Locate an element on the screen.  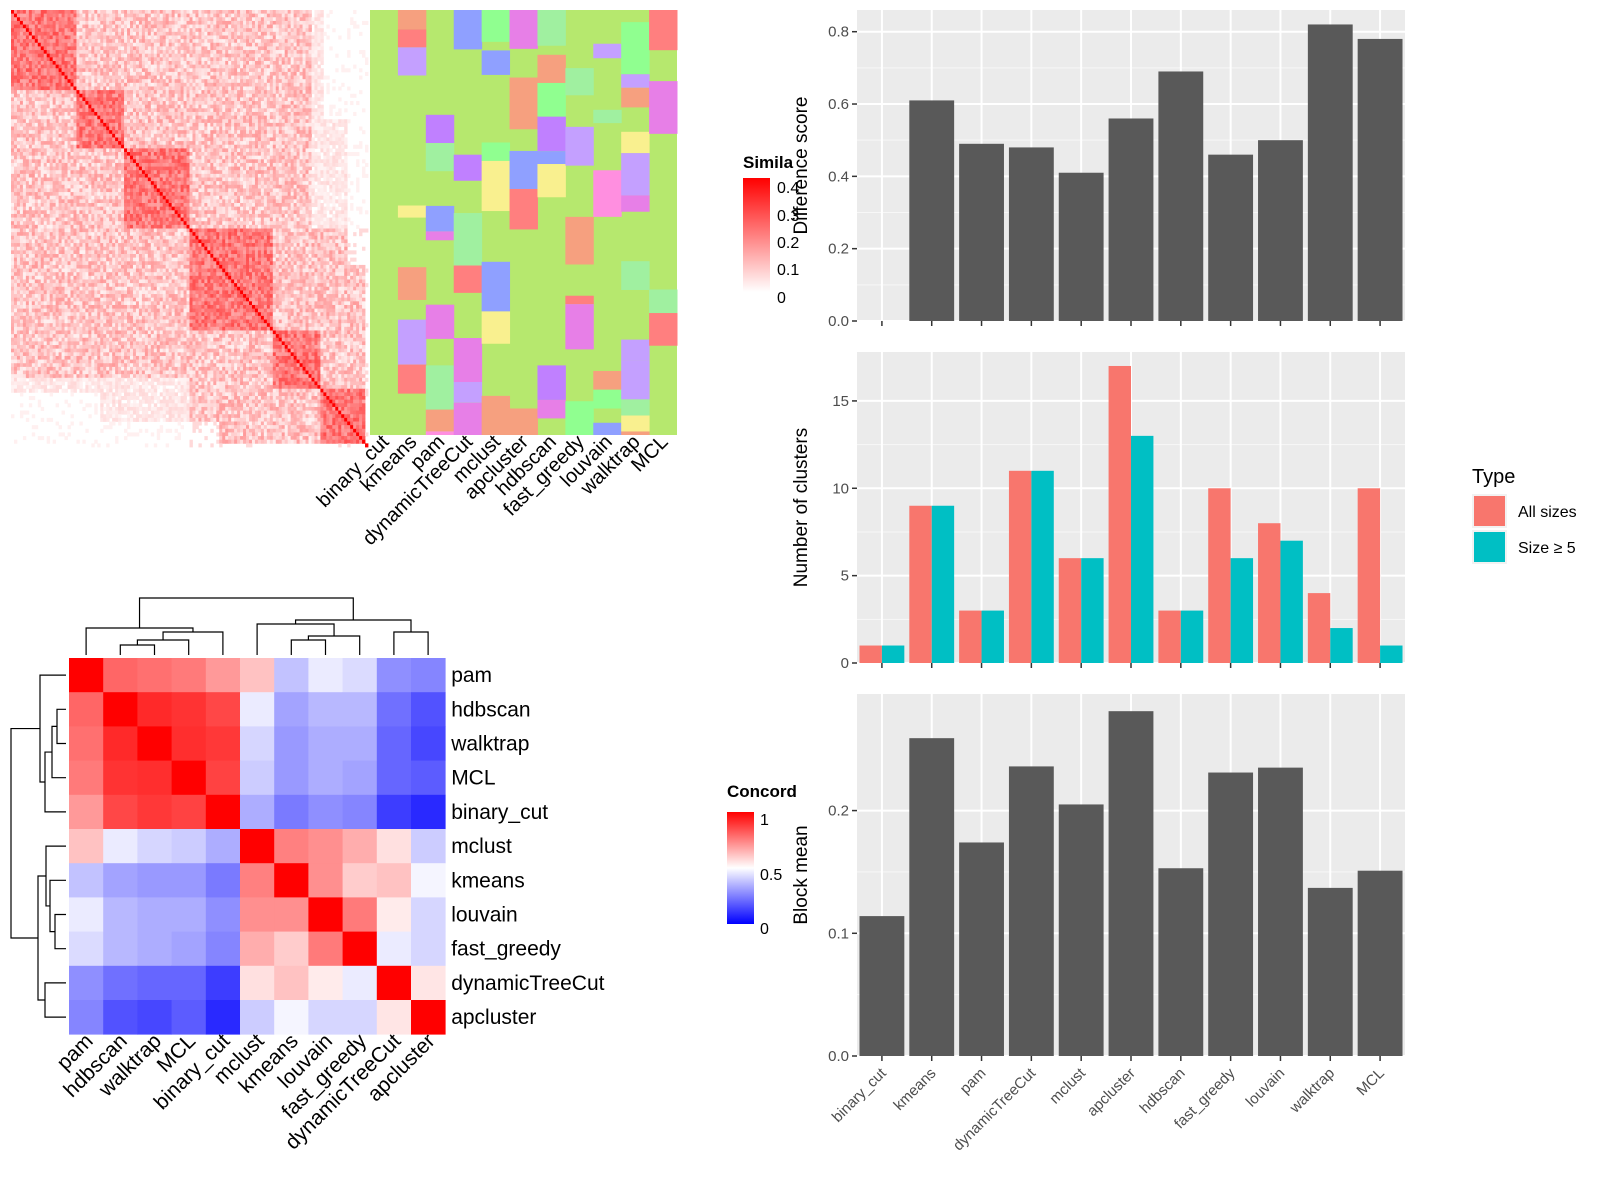
y-tick-label: 0.6 is located at coordinates (838, 104).